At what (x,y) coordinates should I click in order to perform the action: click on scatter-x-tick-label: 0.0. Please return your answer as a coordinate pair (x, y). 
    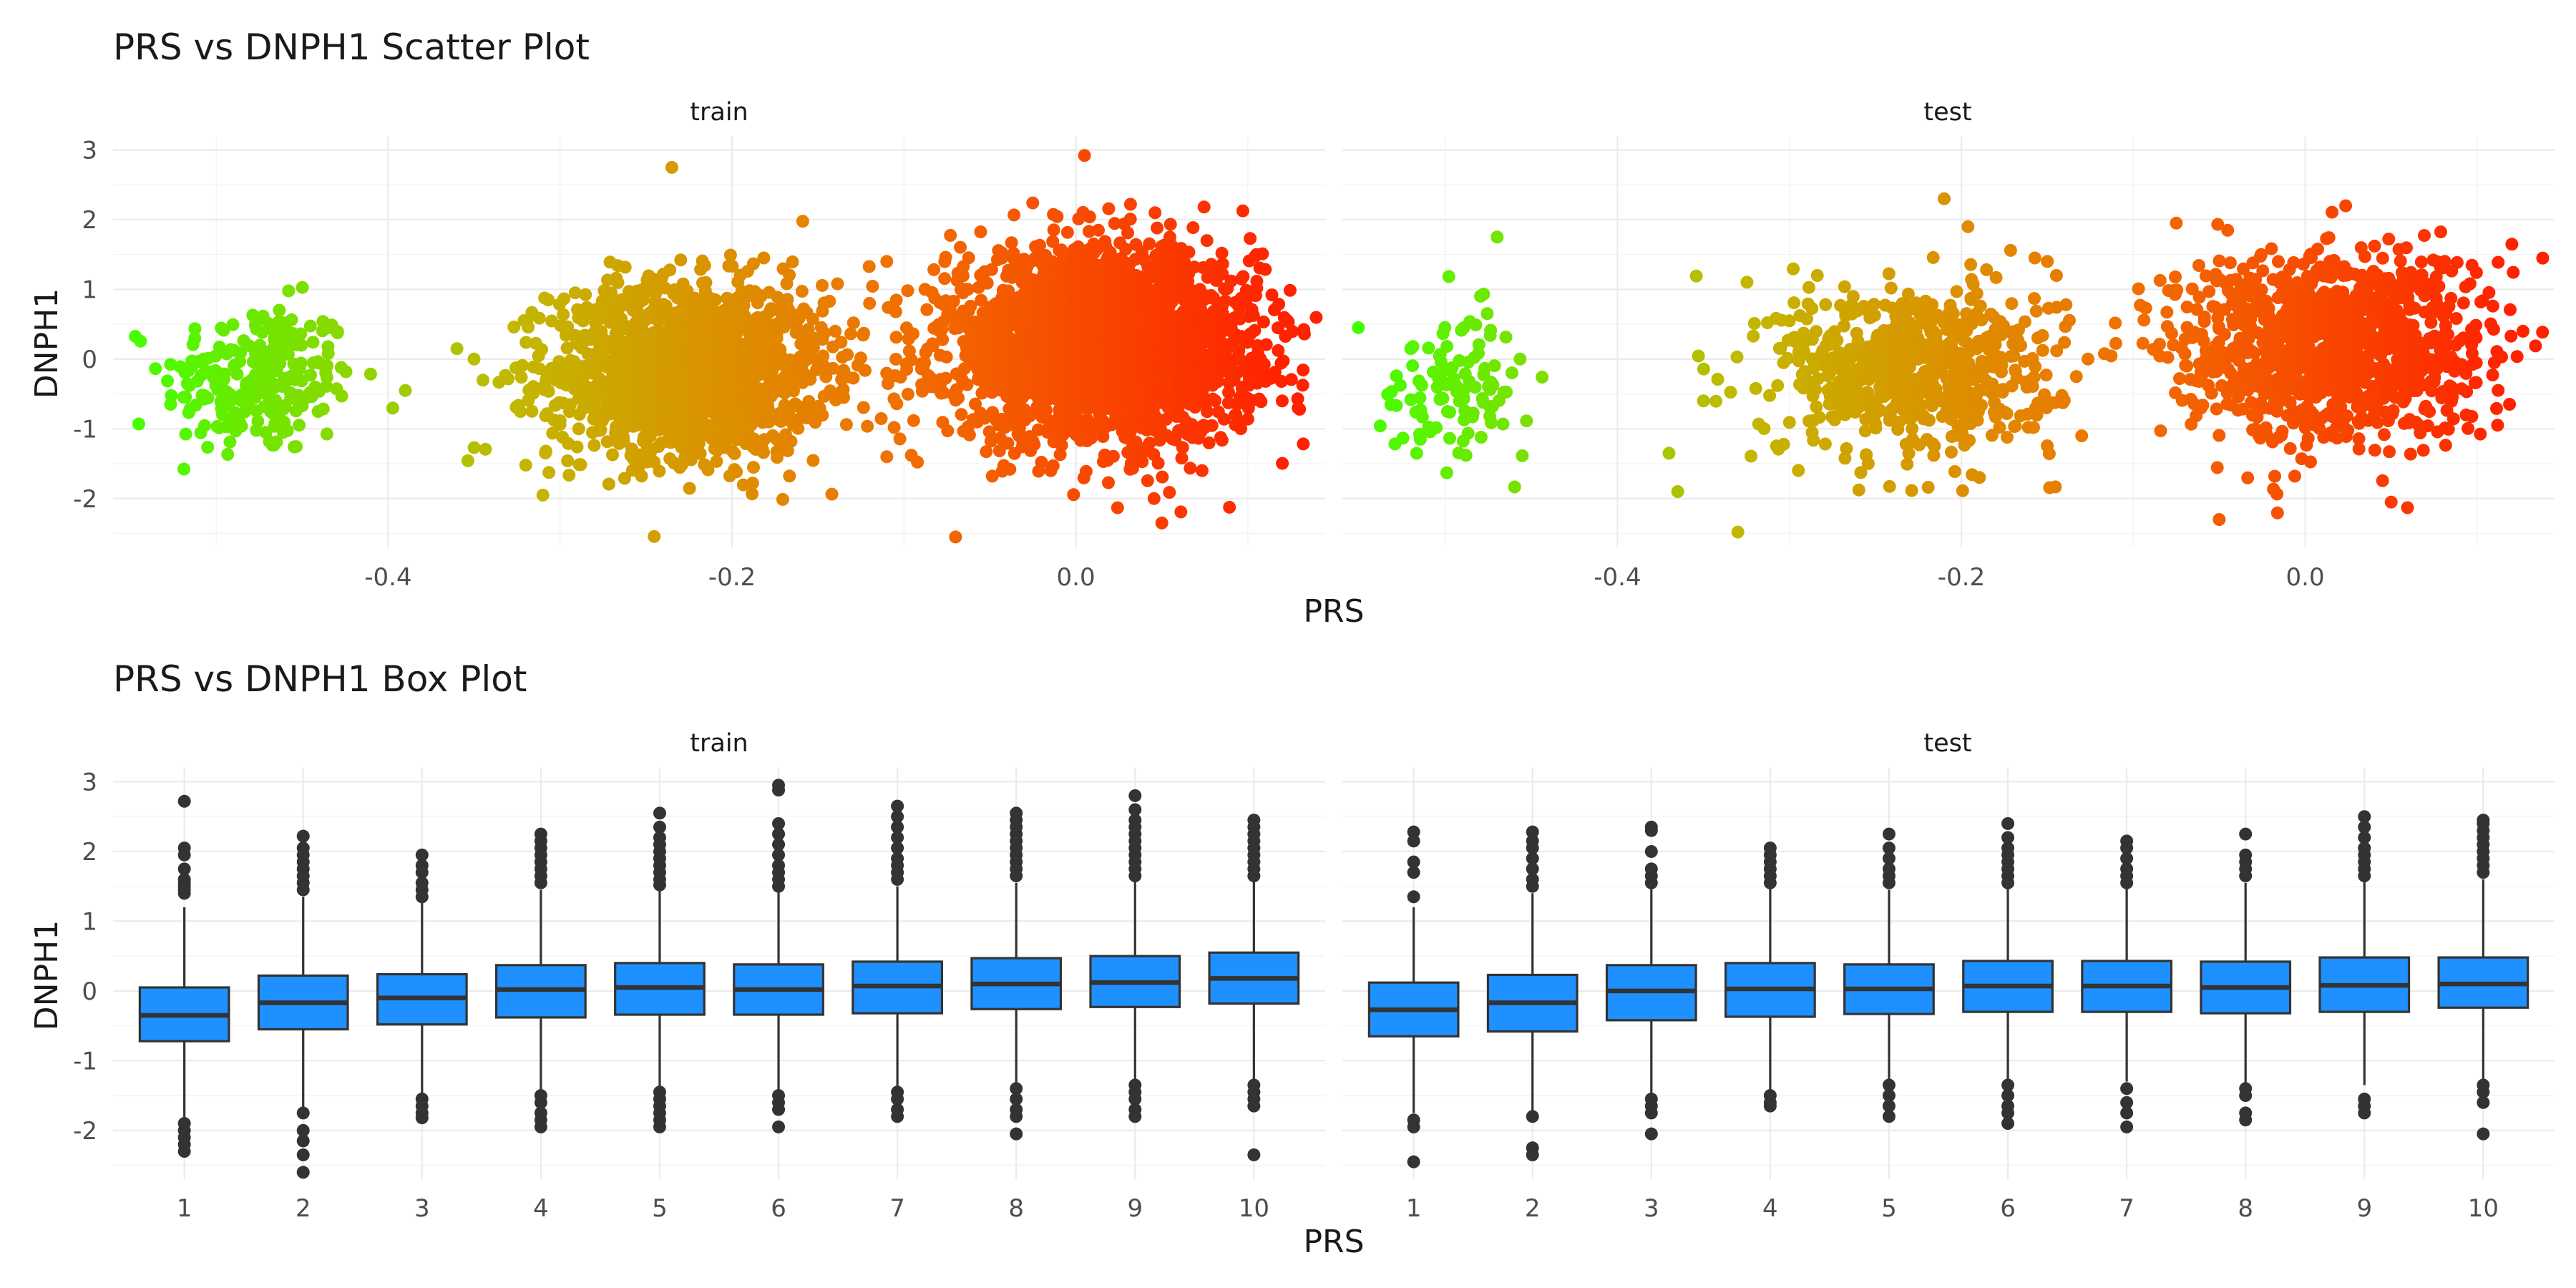
    Looking at the image, I should click on (1076, 577).